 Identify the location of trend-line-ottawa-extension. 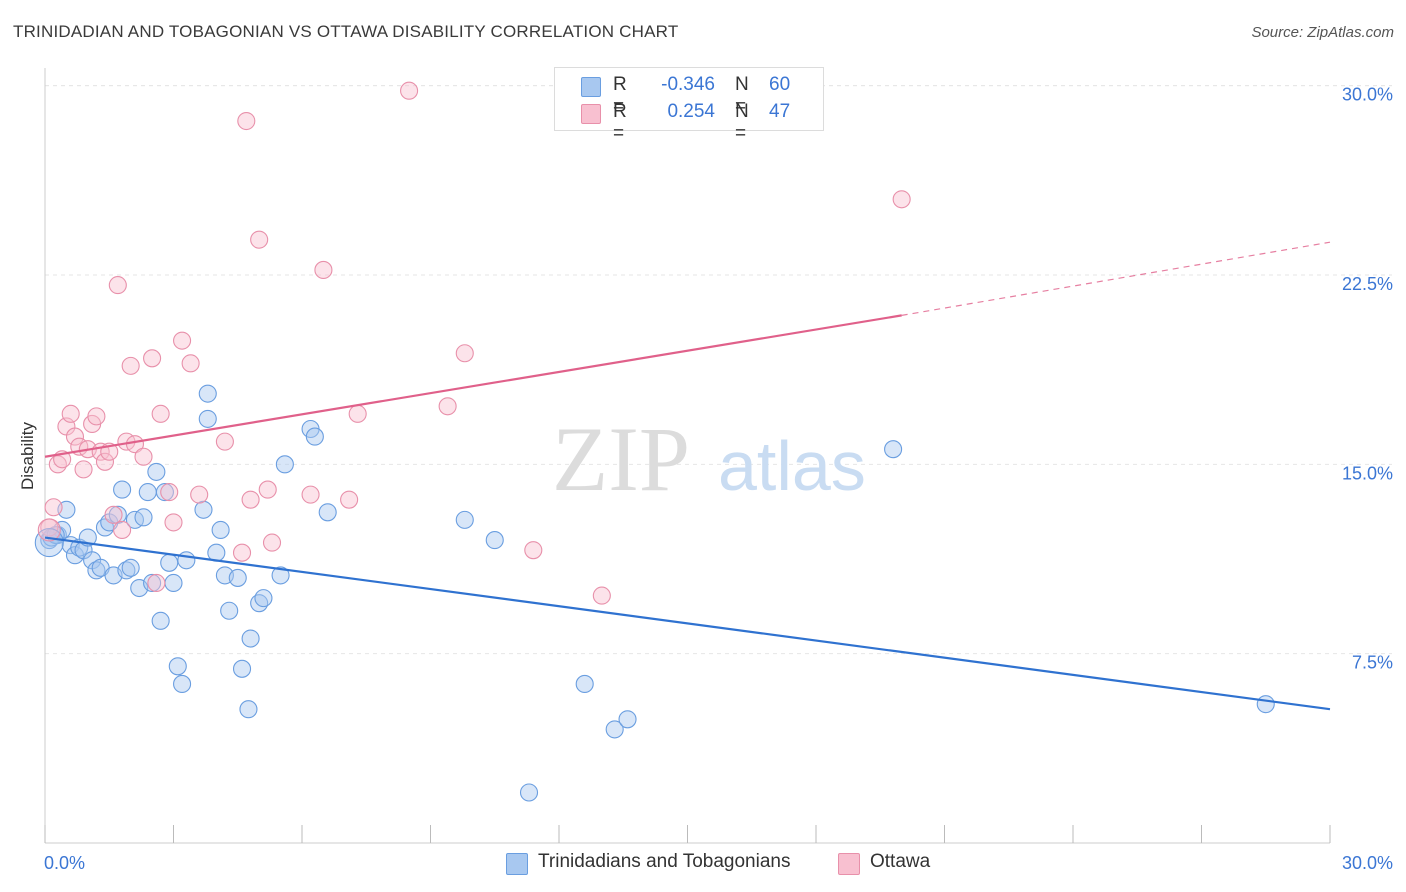
(1116, 278).